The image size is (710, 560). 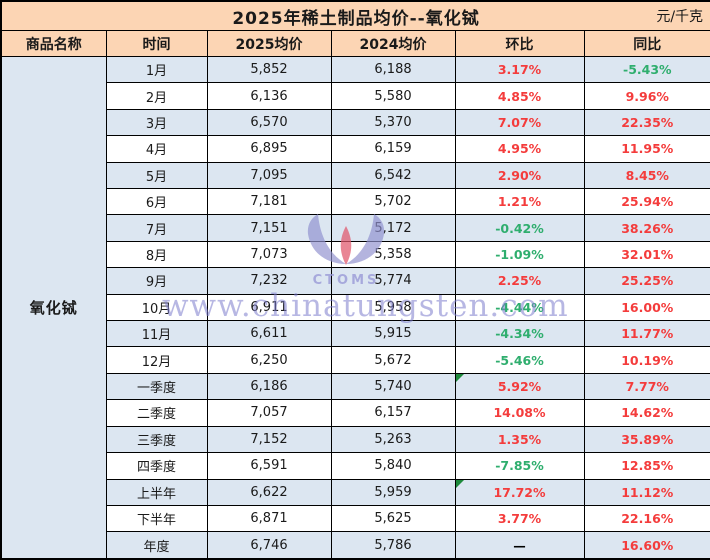 I want to click on period-cell: 二季度, so click(x=156, y=413).